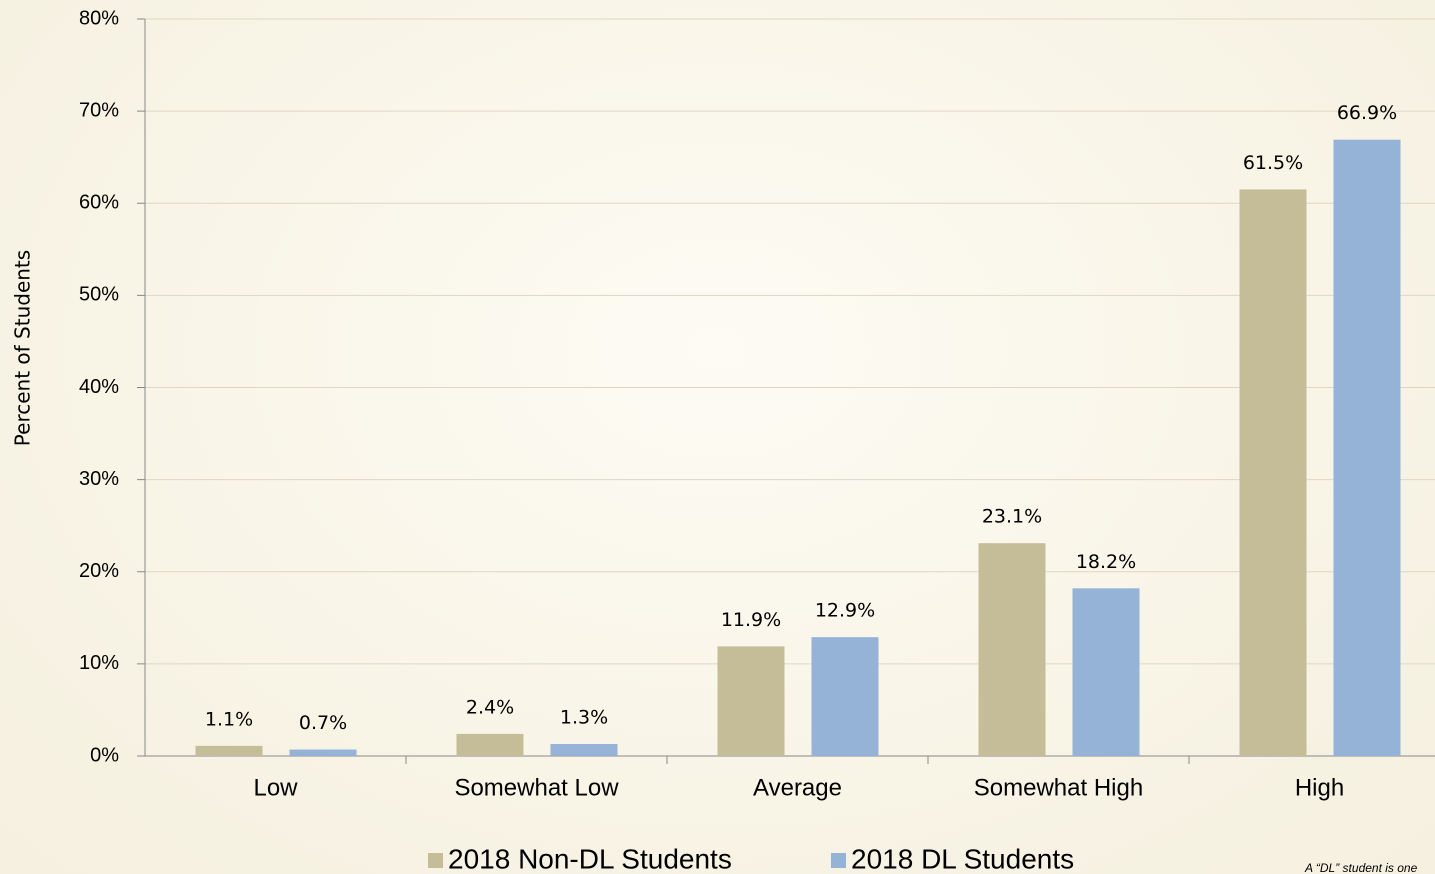 This screenshot has height=874, width=1435. Describe the element at coordinates (1012, 517) in the screenshot. I see `value-label: 23.1%` at that location.